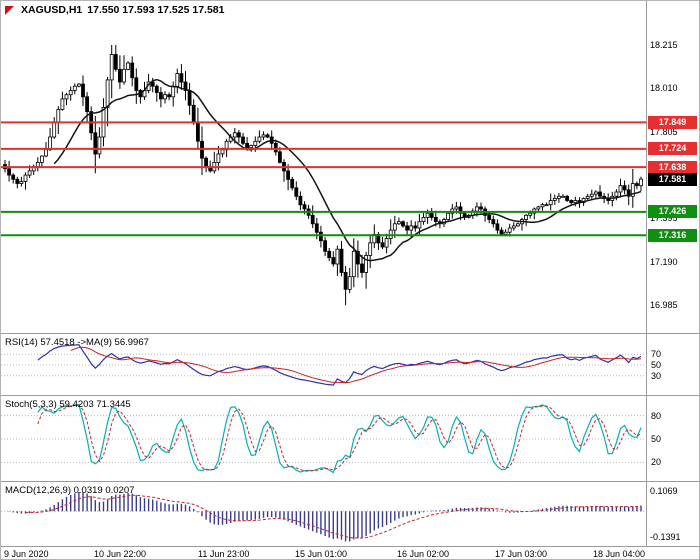  What do you see at coordinates (350, 395) in the screenshot?
I see `divider-rsi-stoch` at bounding box center [350, 395].